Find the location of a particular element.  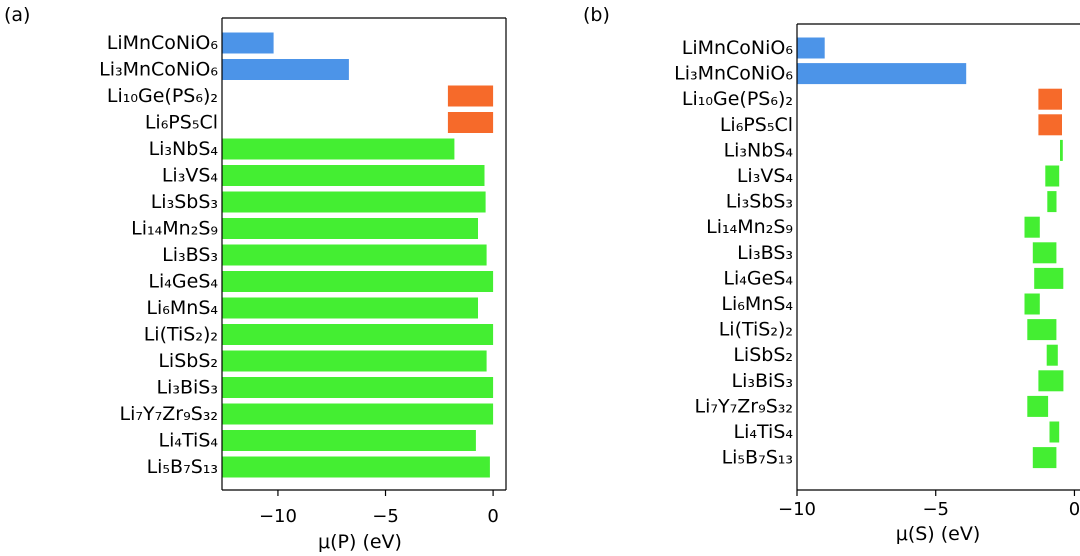

category-label-b-7: Li₁₄Mn₂S₉ is located at coordinates (749, 227).